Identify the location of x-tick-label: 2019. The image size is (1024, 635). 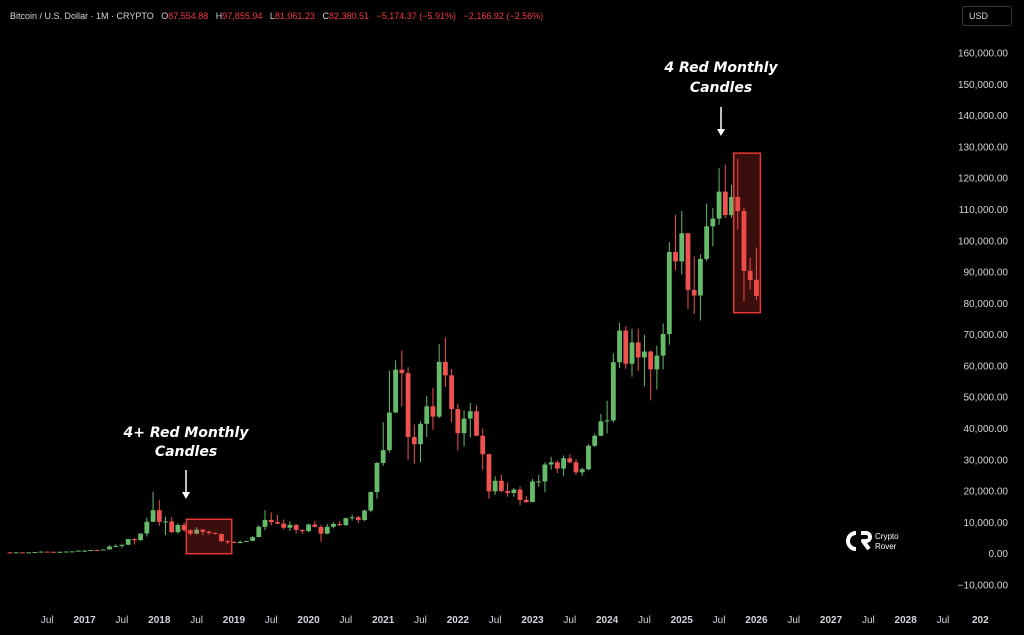
(234, 620).